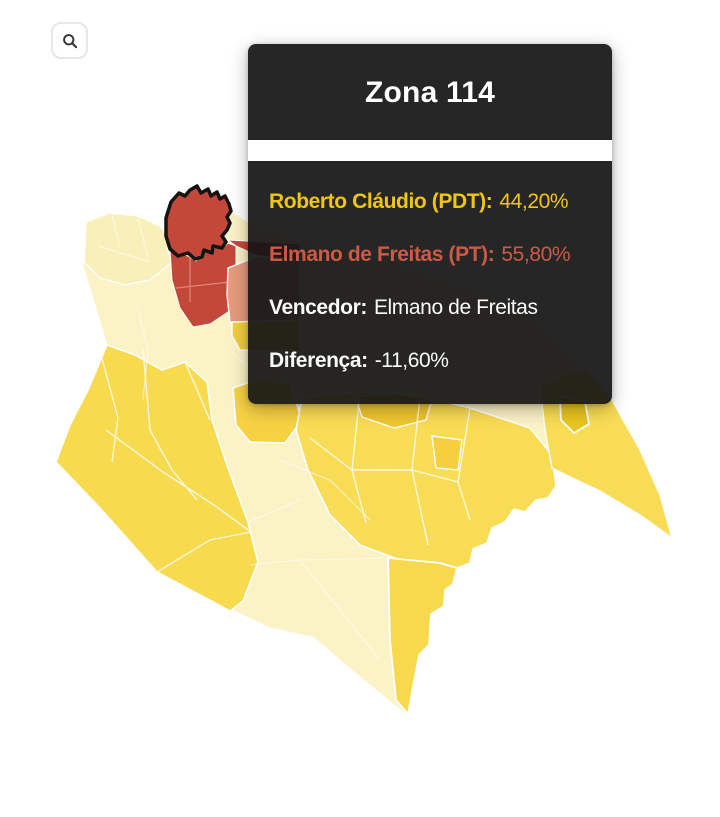  I want to click on tooltip-title: Zona 114, so click(430, 92).